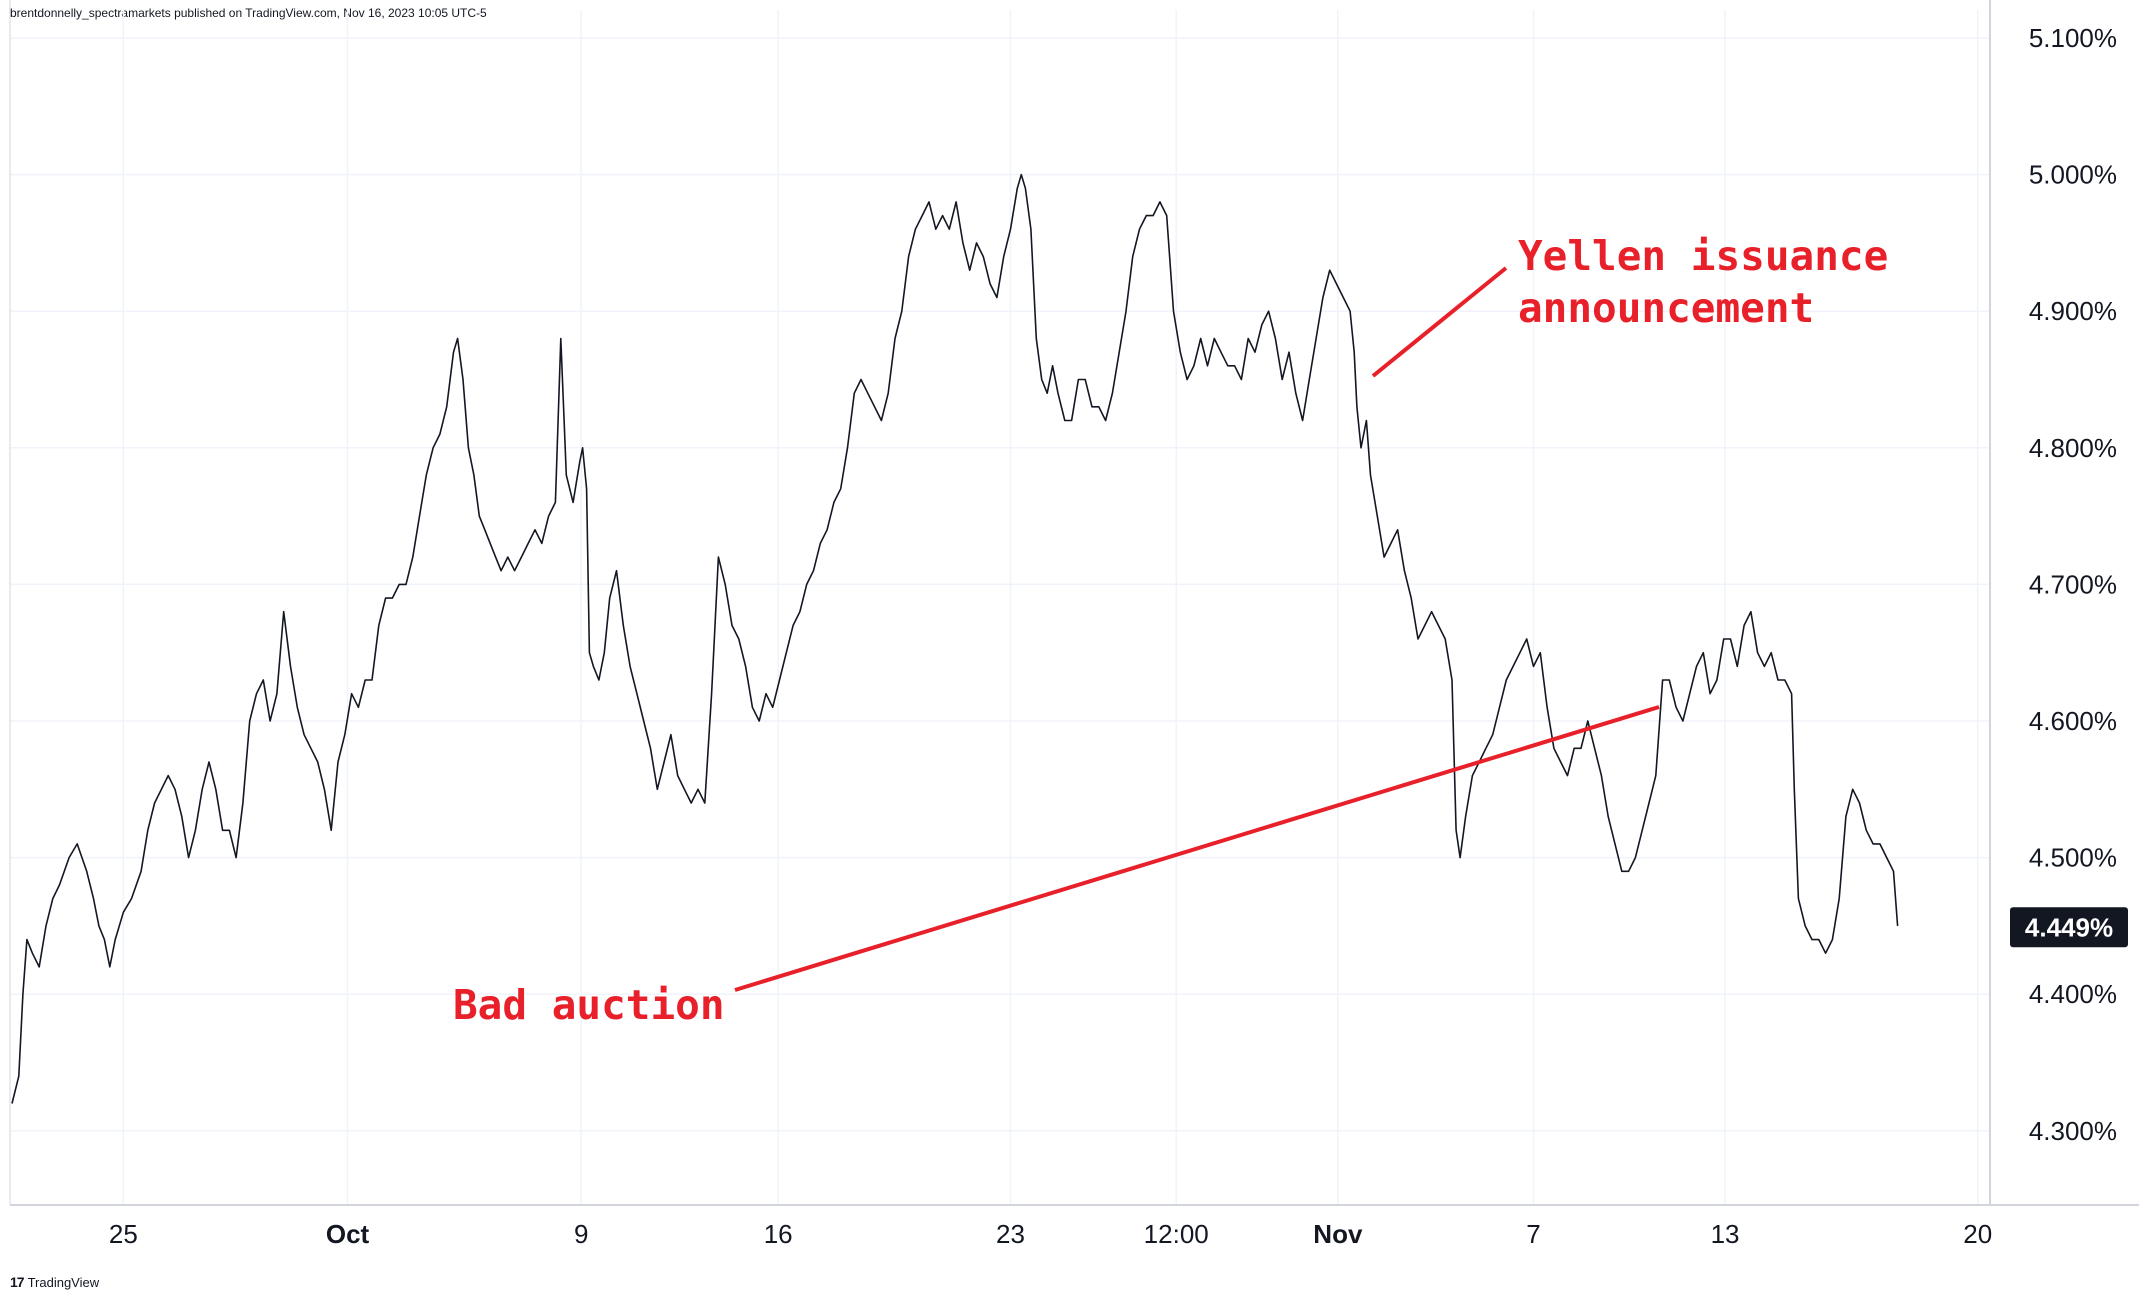 Image resolution: width=2139 pixels, height=1299 pixels. Describe the element at coordinates (2073, 858) in the screenshot. I see `y-tick-label: 4.500%` at that location.